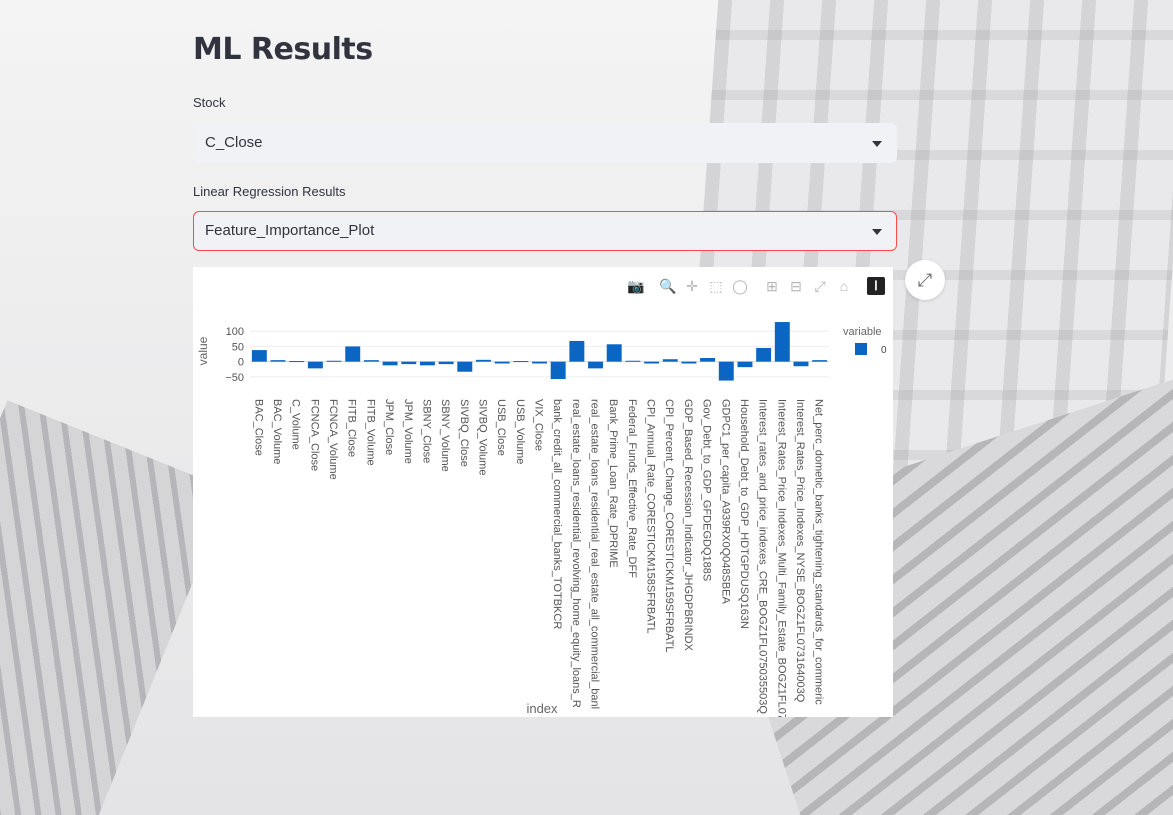 This screenshot has width=1173, height=815. What do you see at coordinates (668, 286) in the screenshot?
I see `zoom-icon: 🔍` at bounding box center [668, 286].